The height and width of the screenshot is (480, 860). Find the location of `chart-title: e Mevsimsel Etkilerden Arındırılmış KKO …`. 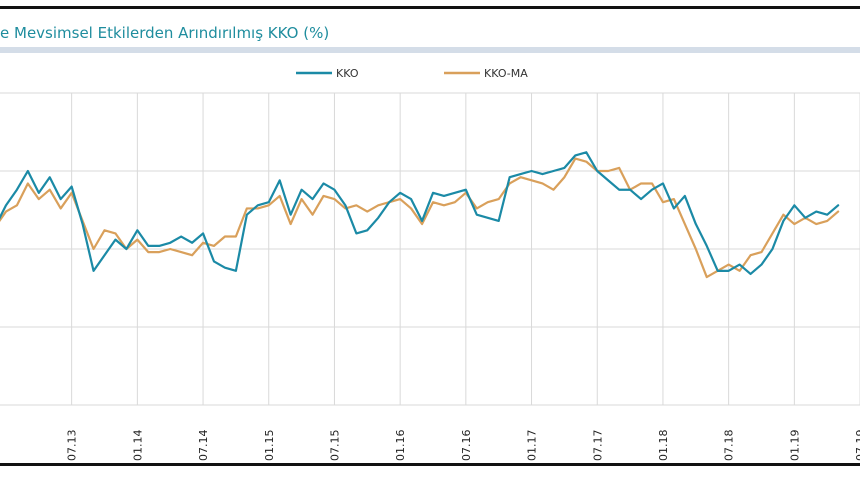

chart-title: e Mevsimsel Etkilerden Arındırılmış KKO … is located at coordinates (165, 33).